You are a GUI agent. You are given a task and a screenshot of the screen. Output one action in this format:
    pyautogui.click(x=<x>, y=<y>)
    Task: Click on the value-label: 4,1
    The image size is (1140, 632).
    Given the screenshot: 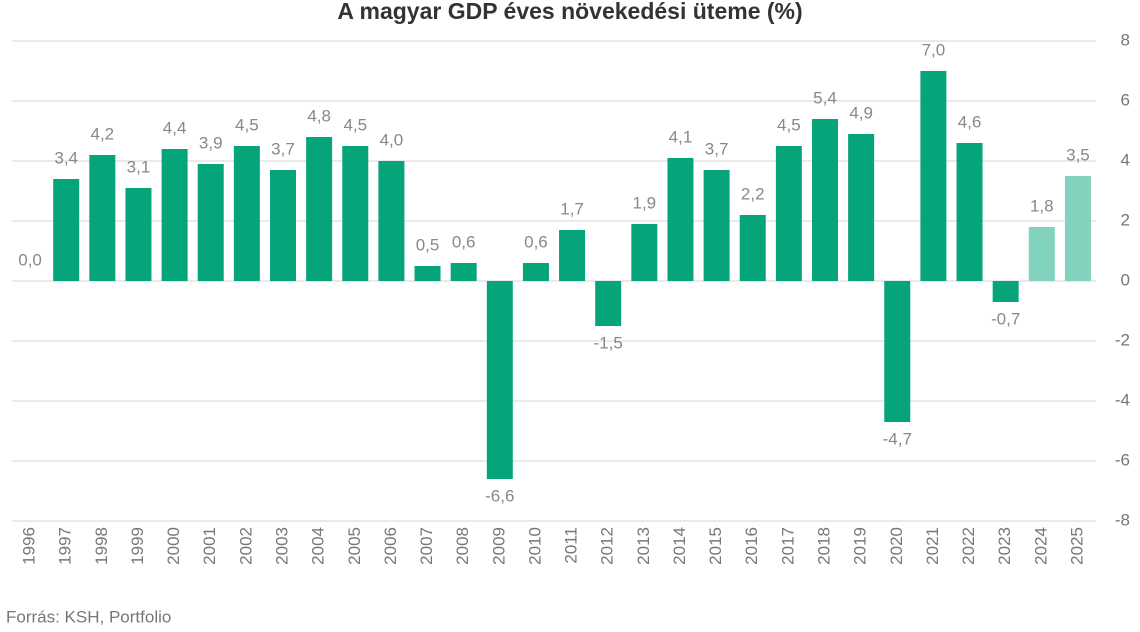 What is the action you would take?
    pyautogui.click(x=681, y=136)
    